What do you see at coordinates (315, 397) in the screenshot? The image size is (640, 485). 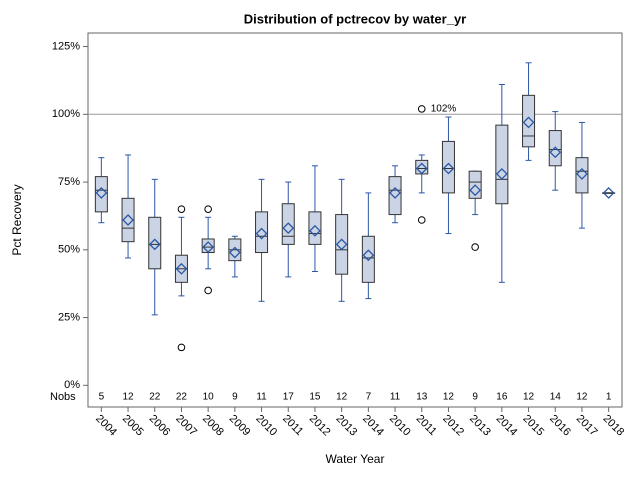 I see `nobs-value: 15` at bounding box center [315, 397].